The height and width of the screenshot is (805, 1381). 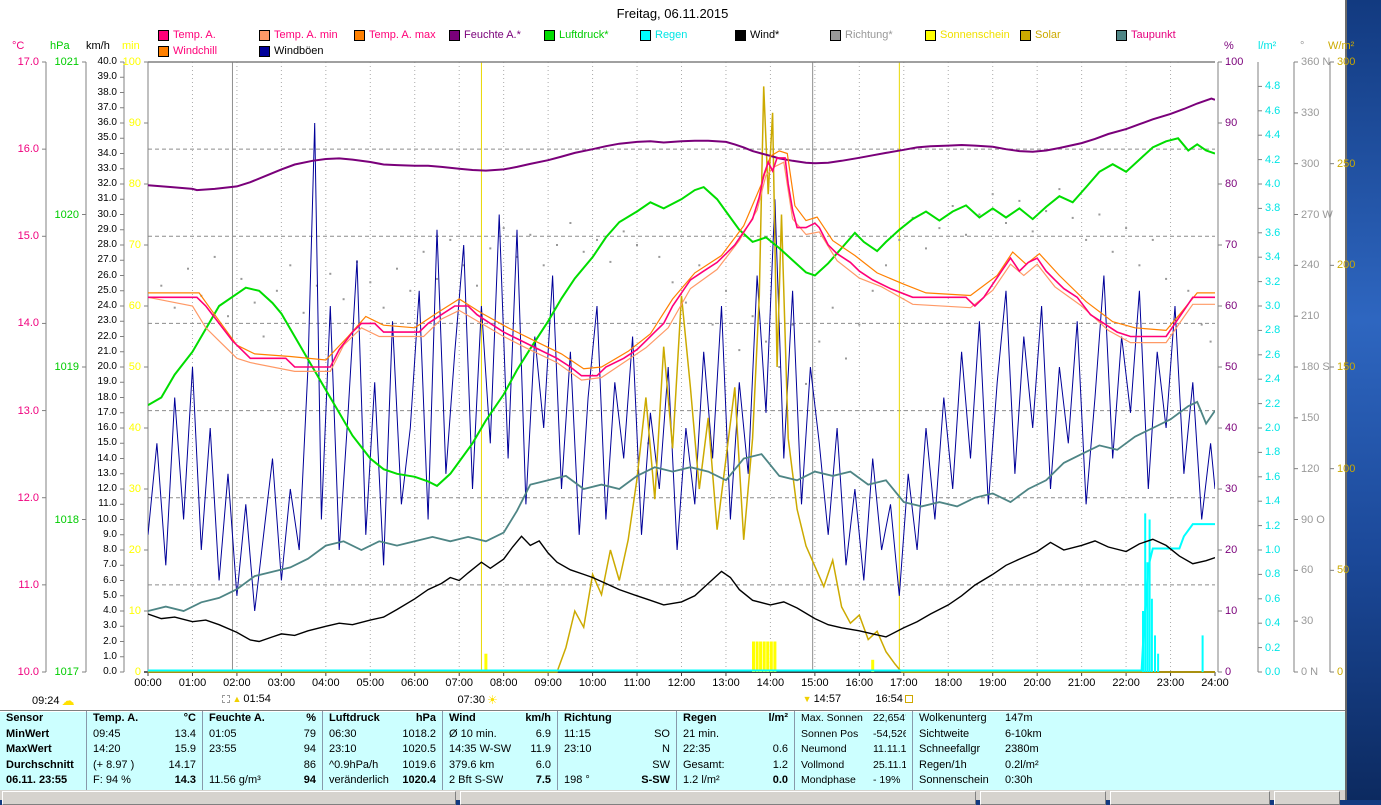 I want to click on axis-tick-label: 120, so click(x=1310, y=468).